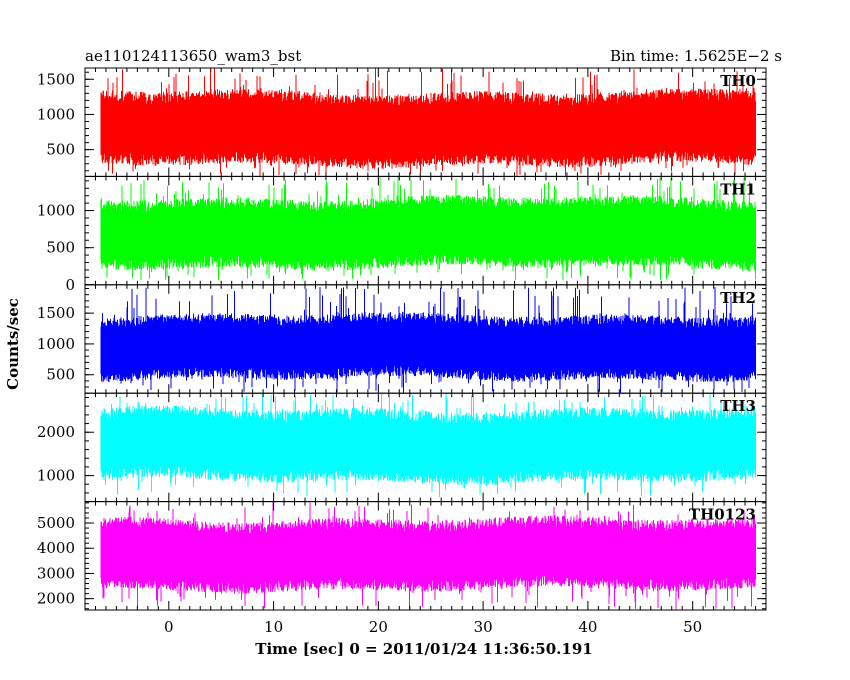  Describe the element at coordinates (423, 649) in the screenshot. I see `x-axis-label: Time [sec] 0 = 2011/01/24 11:36:50.191` at that location.